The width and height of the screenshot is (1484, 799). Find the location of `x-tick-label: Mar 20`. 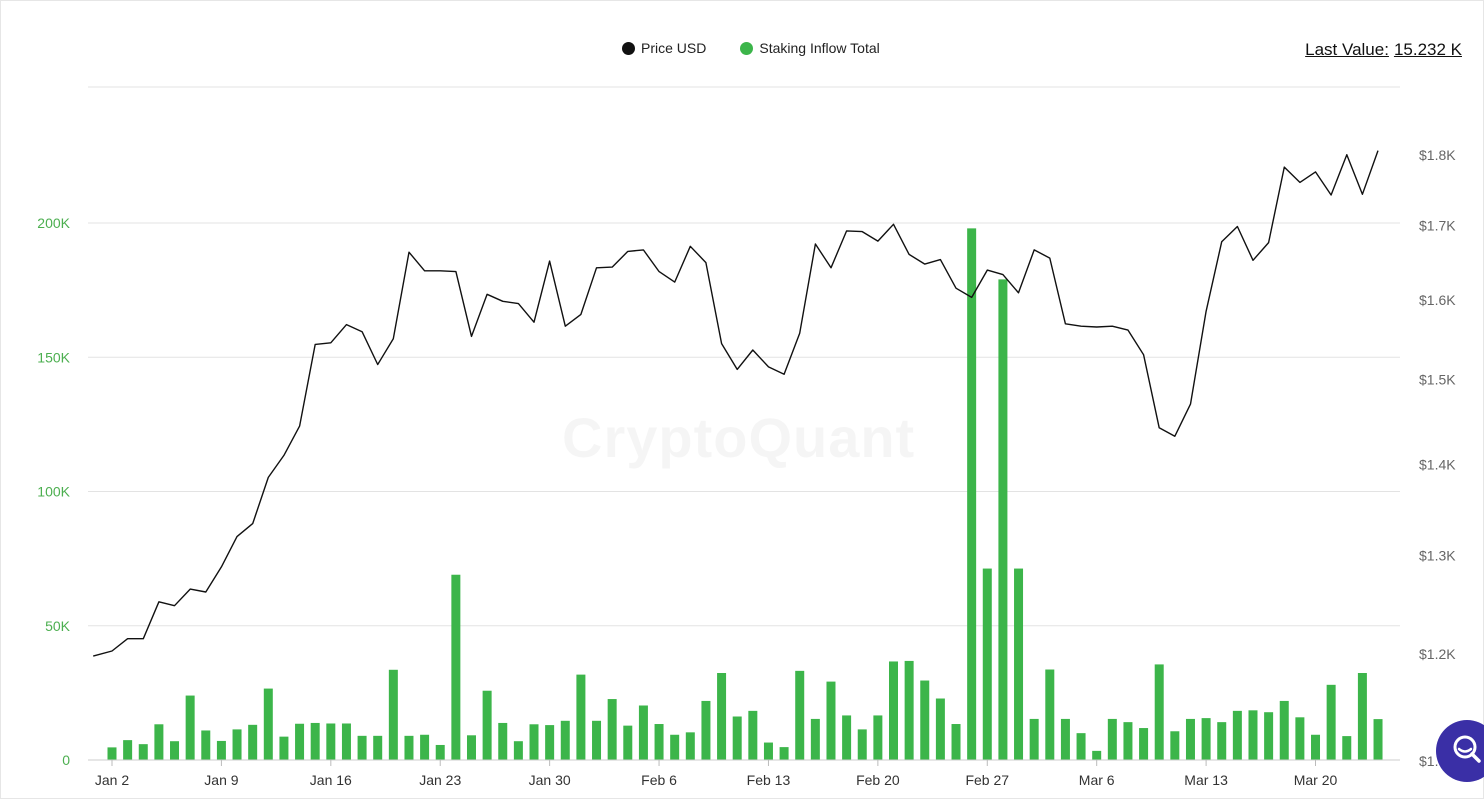

x-tick-label: Mar 20 is located at coordinates (1316, 780).